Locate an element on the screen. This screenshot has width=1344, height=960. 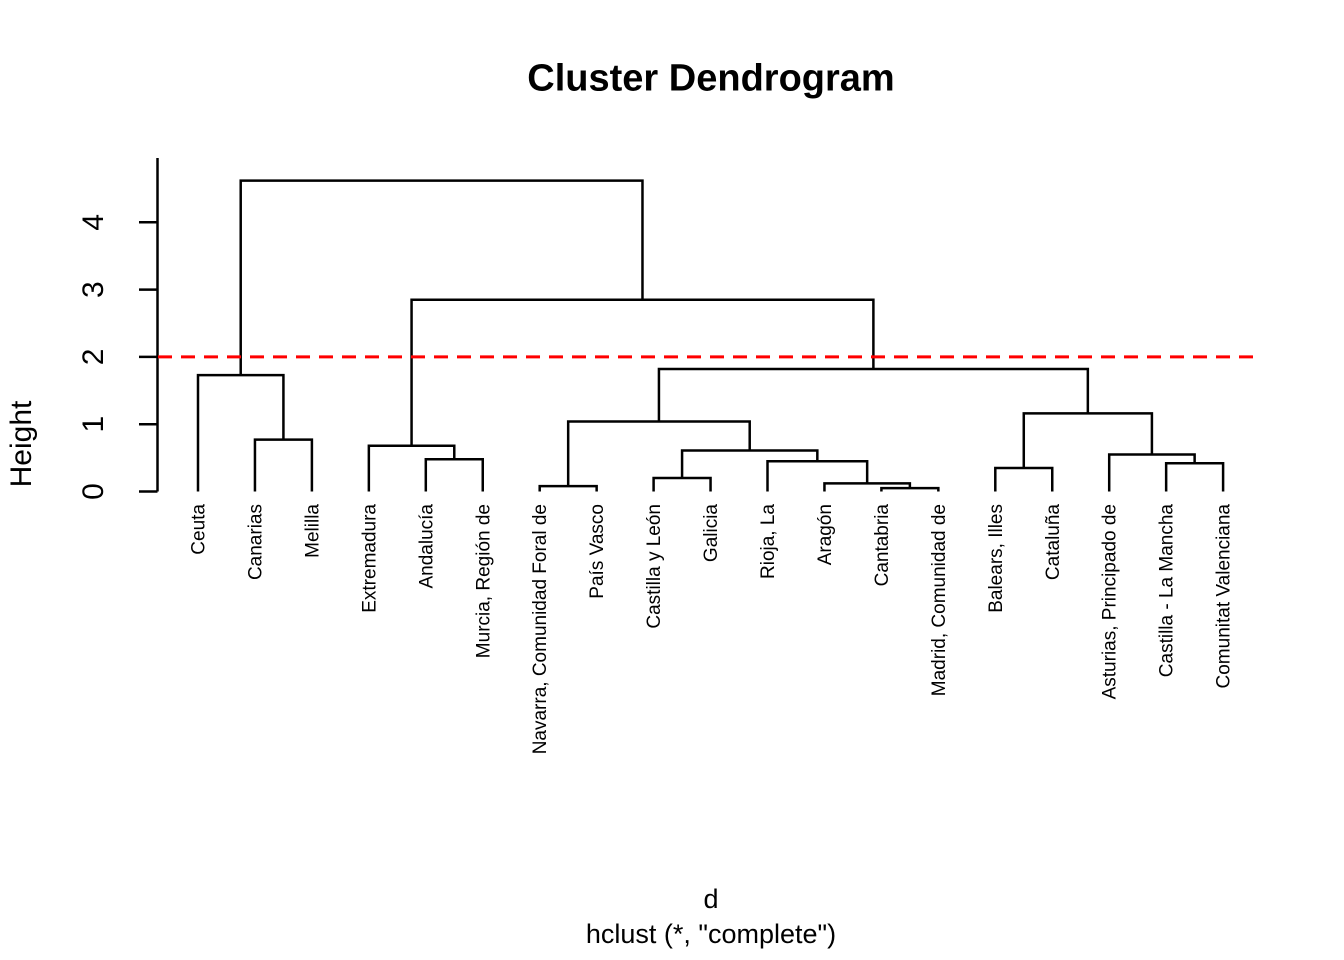
leaf-label: País Vasco is located at coordinates (597, 551).